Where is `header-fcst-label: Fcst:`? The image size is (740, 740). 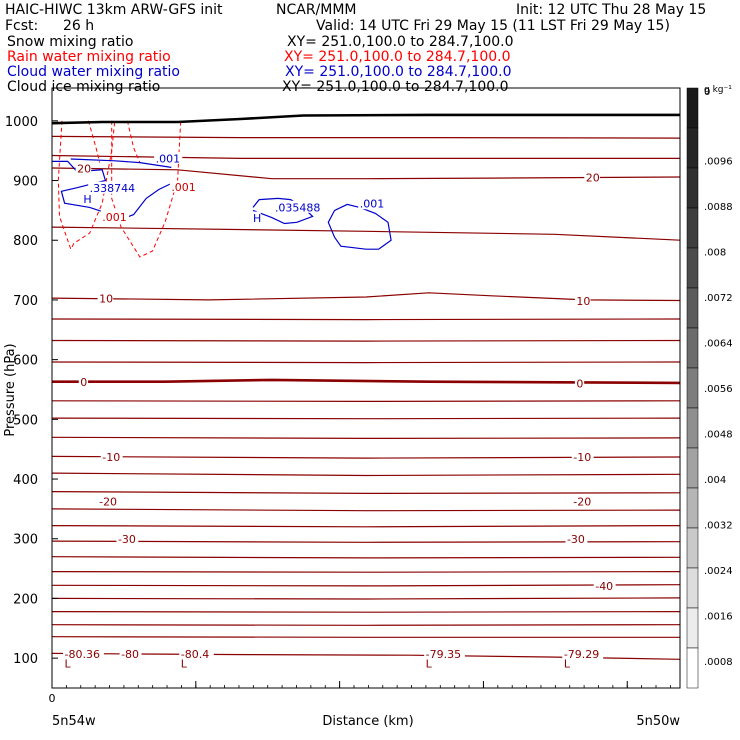 header-fcst-label: Fcst: is located at coordinates (22, 26).